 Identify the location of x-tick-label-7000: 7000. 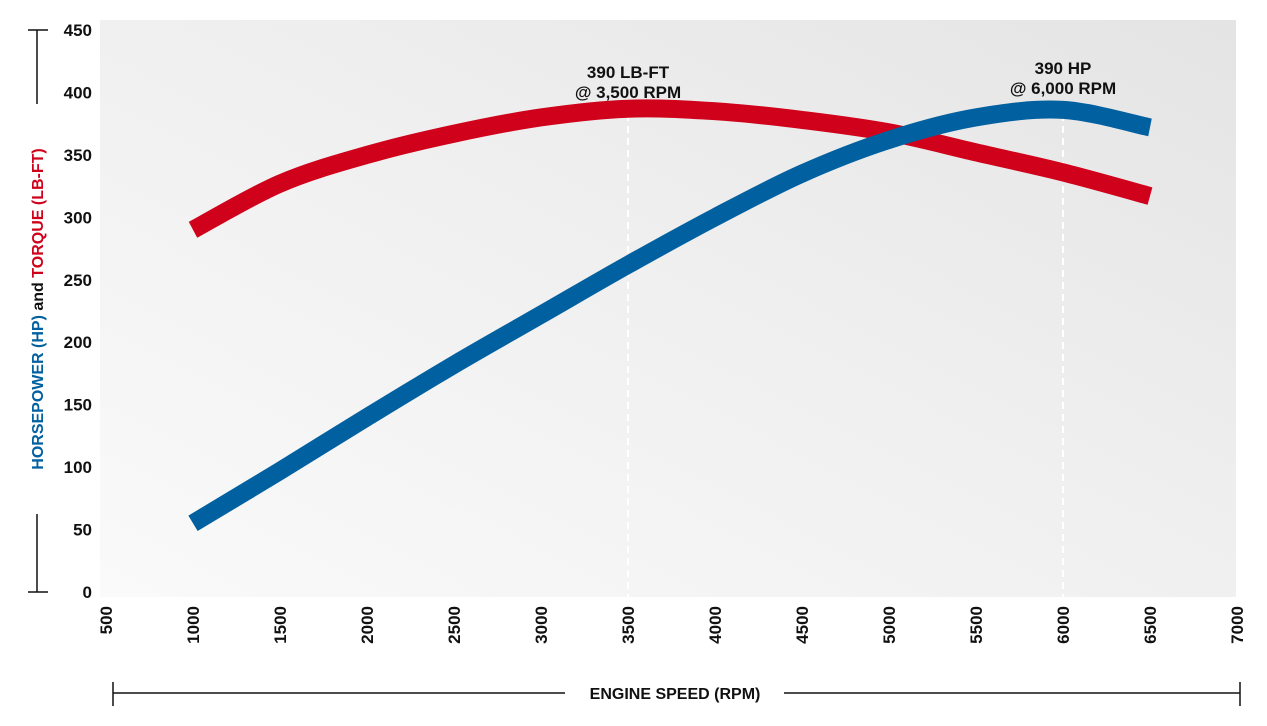
(1237, 625).